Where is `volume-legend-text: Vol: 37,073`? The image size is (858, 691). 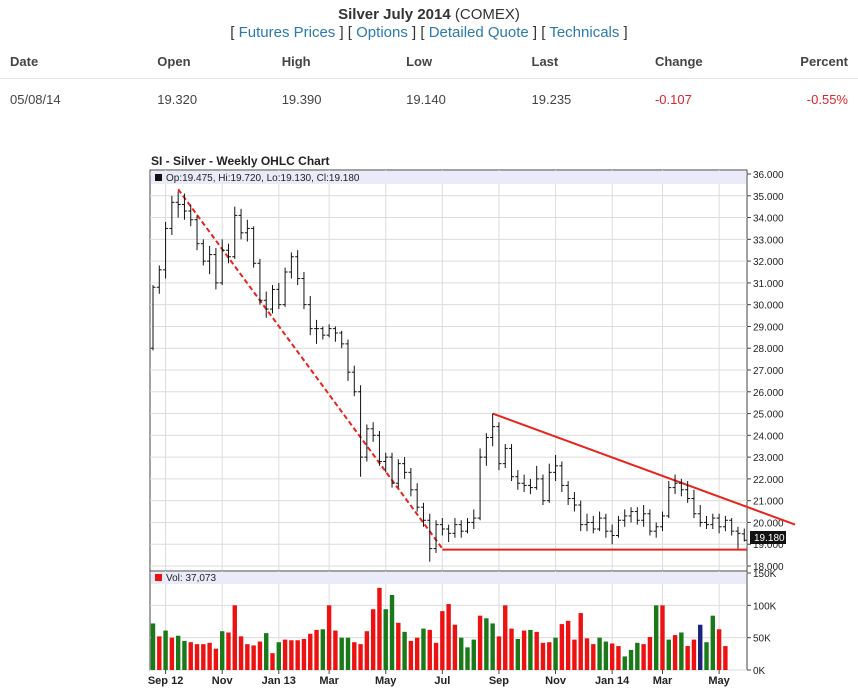
volume-legend-text: Vol: 37,073 is located at coordinates (191, 578).